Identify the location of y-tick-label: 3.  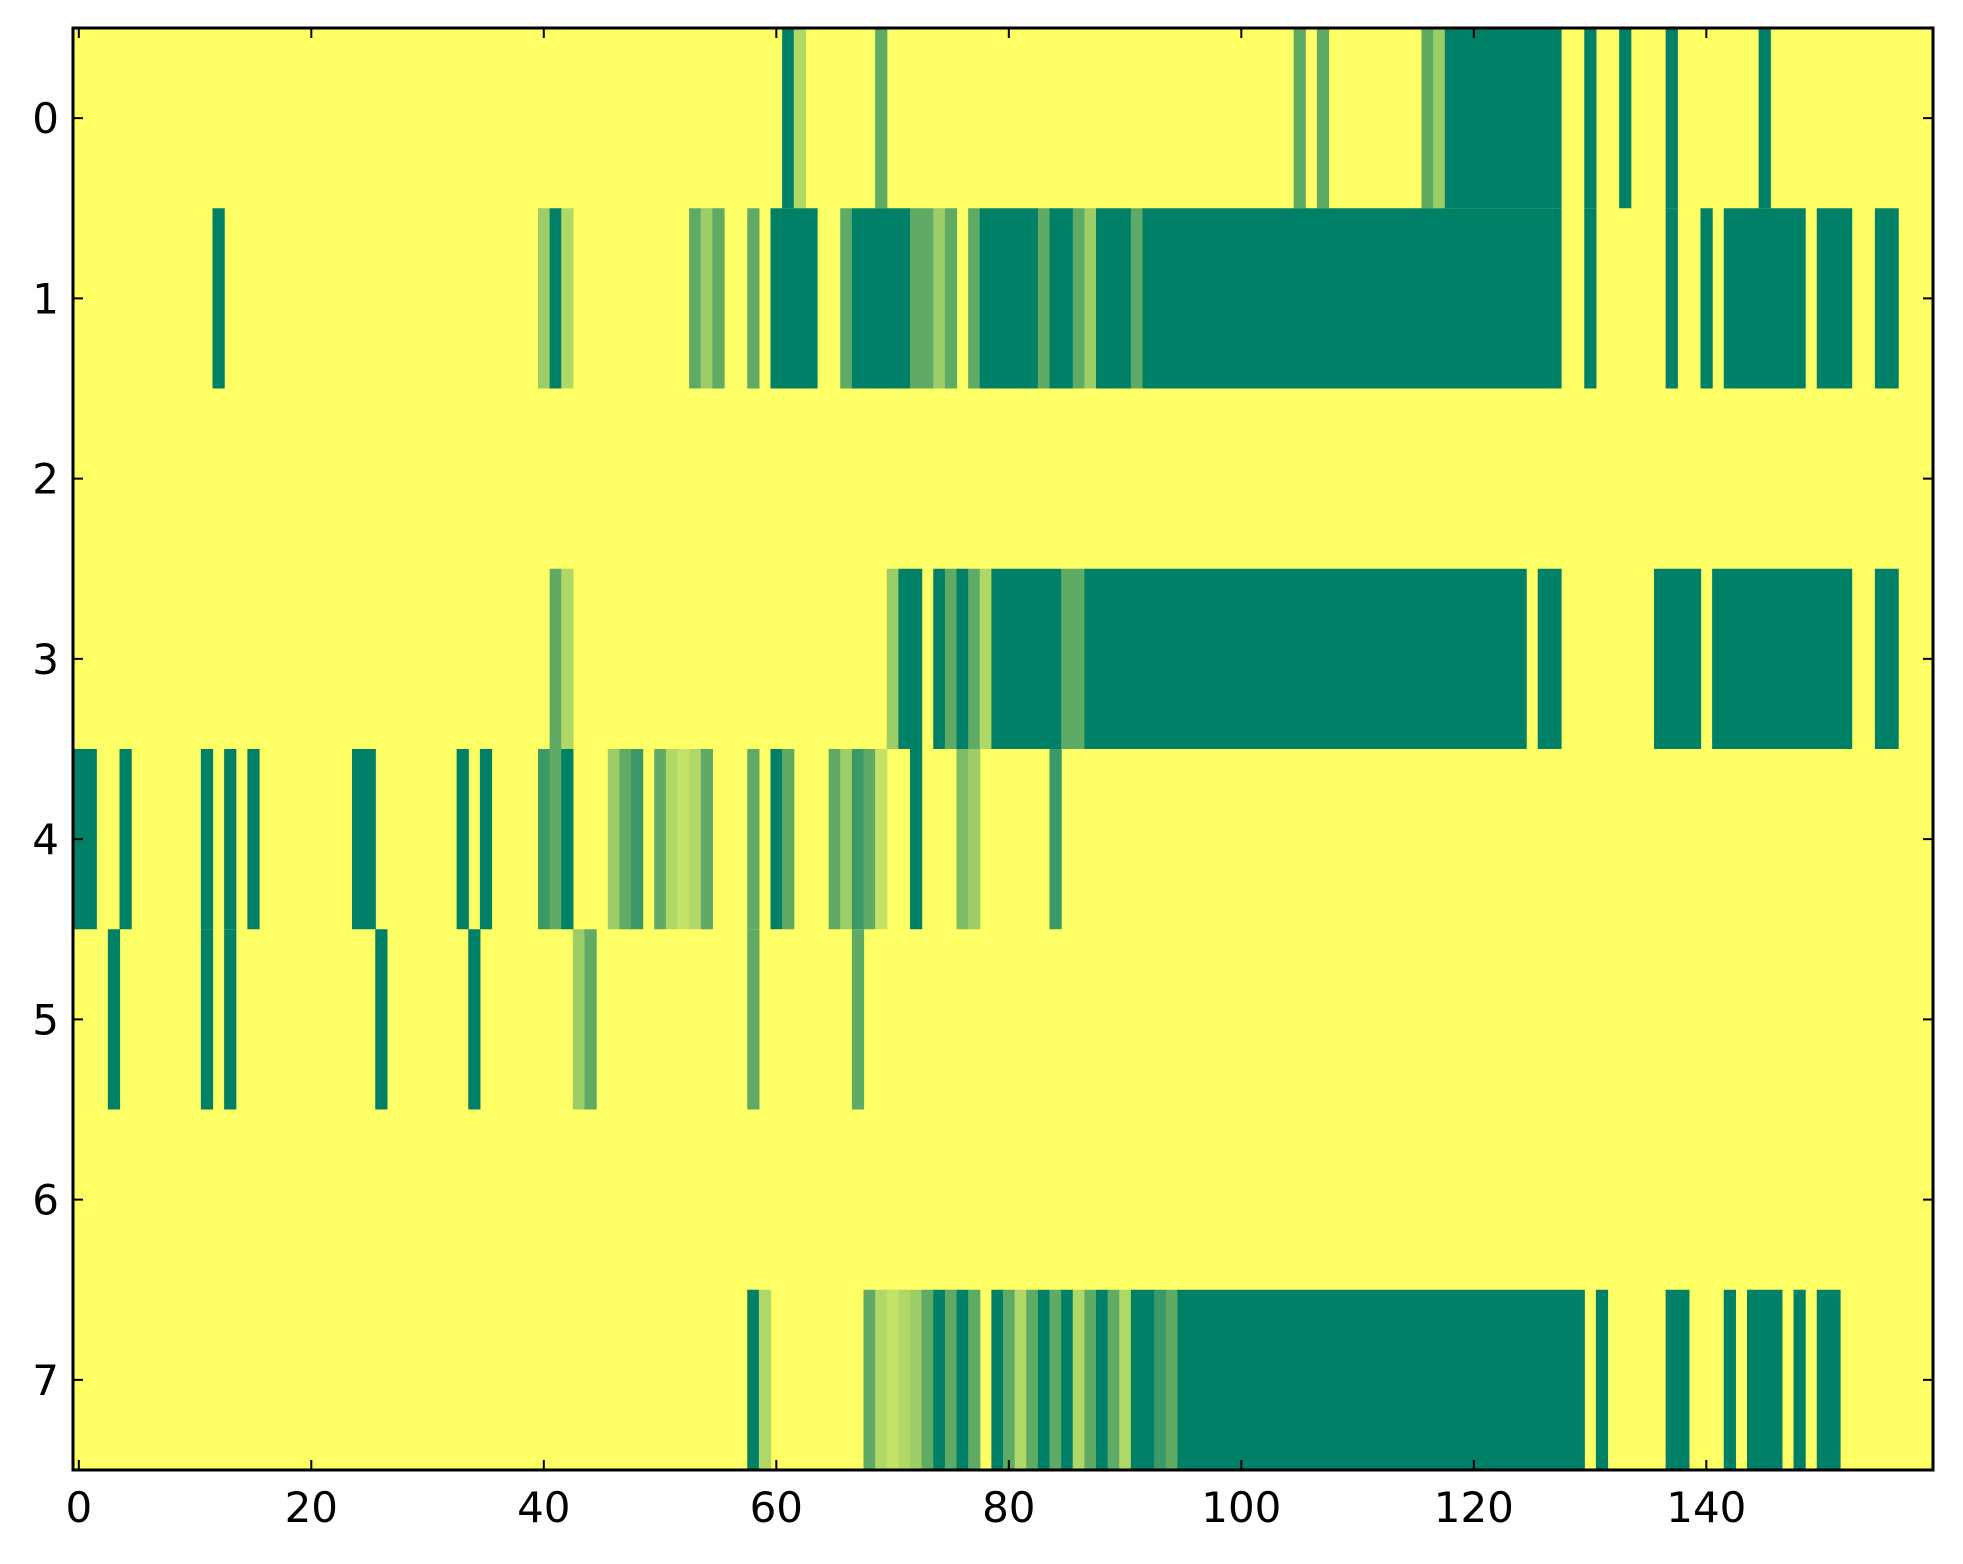
(45, 659).